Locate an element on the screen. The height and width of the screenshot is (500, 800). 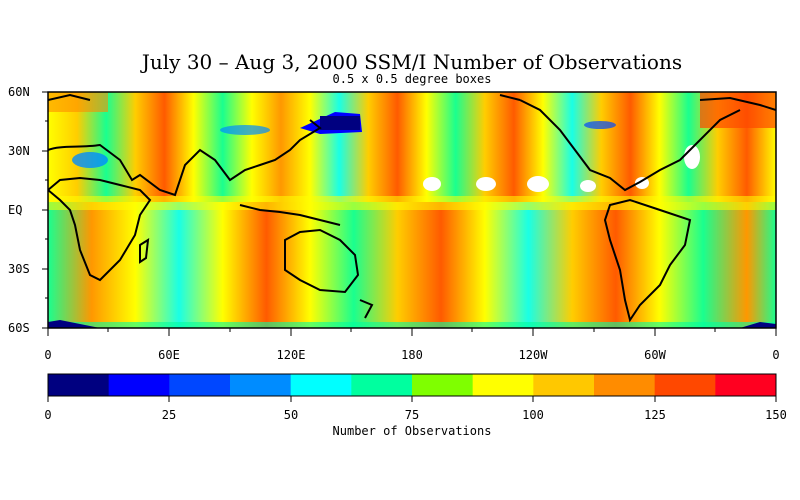
lon-label-120e: 120E is located at coordinates (291, 355).